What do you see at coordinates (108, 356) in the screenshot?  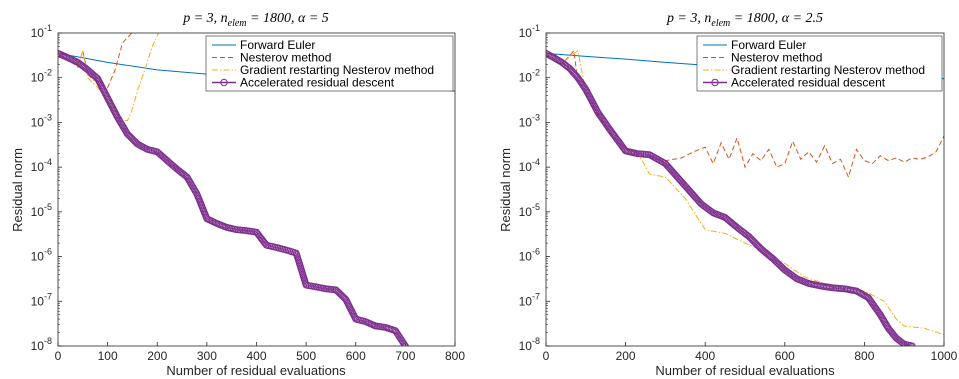 I see `x-tick-label: 100` at bounding box center [108, 356].